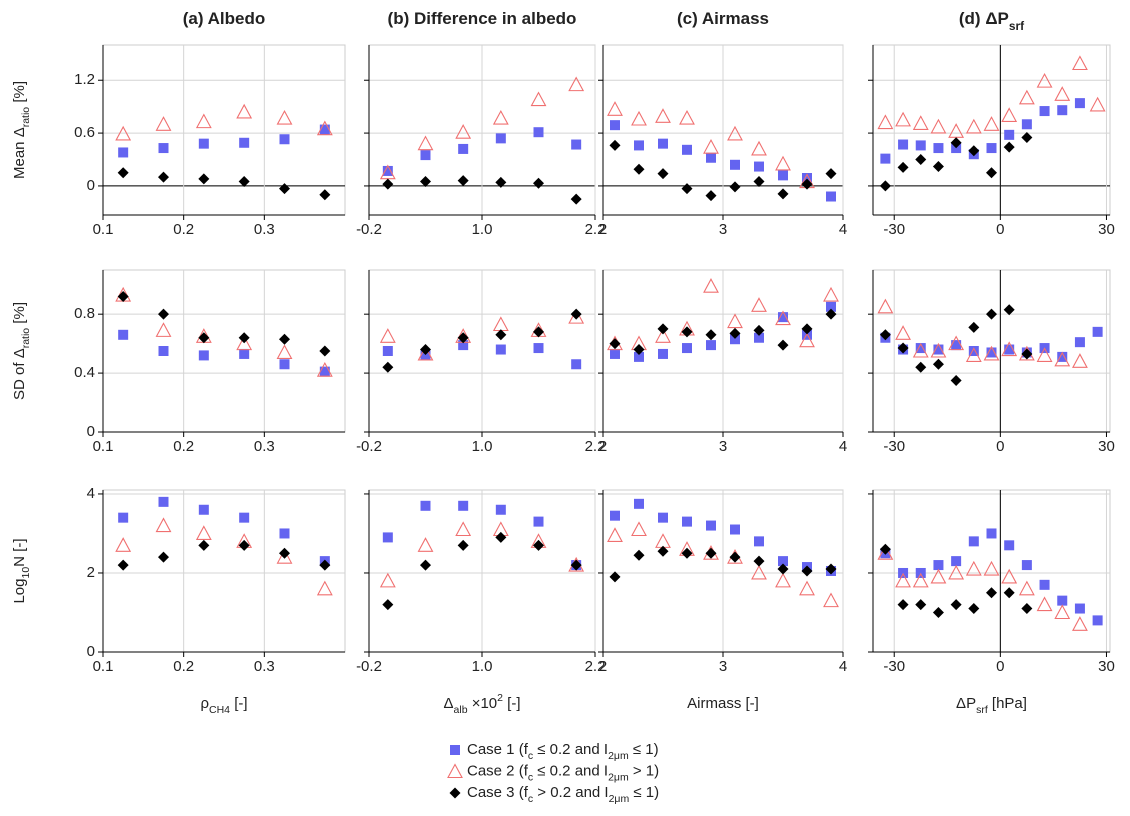 This screenshot has height=816, width=1130. What do you see at coordinates (644, 770) in the screenshot?
I see `text-part: > 1)` at bounding box center [644, 770].